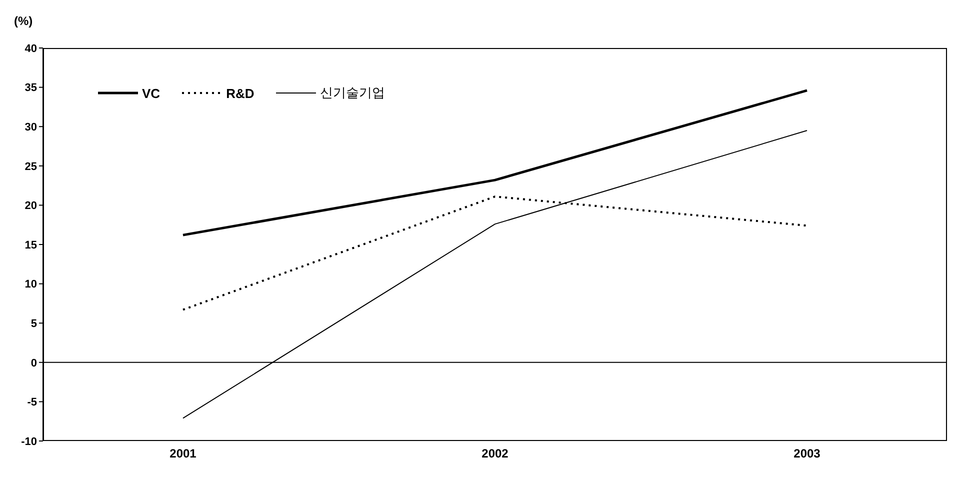 The image size is (975, 504). What do you see at coordinates (353, 93) in the screenshot?
I see `legend-label: 신기술기업` at bounding box center [353, 93].